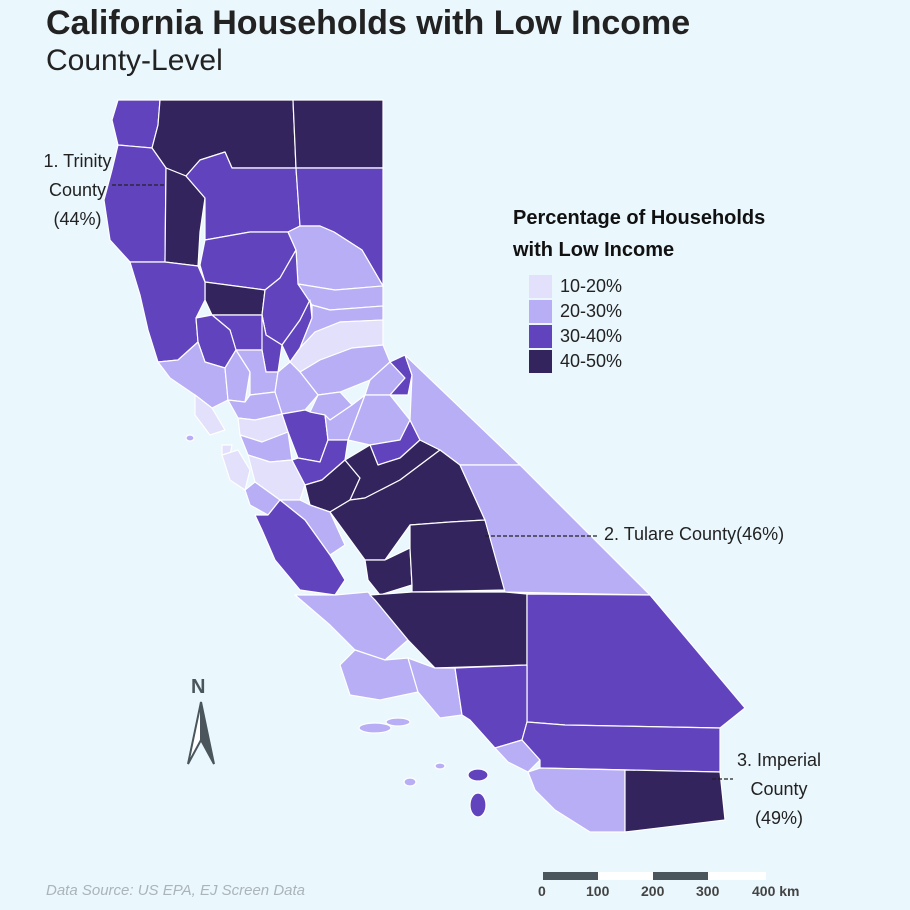  I want to click on county-san-bernardino, so click(636, 661).